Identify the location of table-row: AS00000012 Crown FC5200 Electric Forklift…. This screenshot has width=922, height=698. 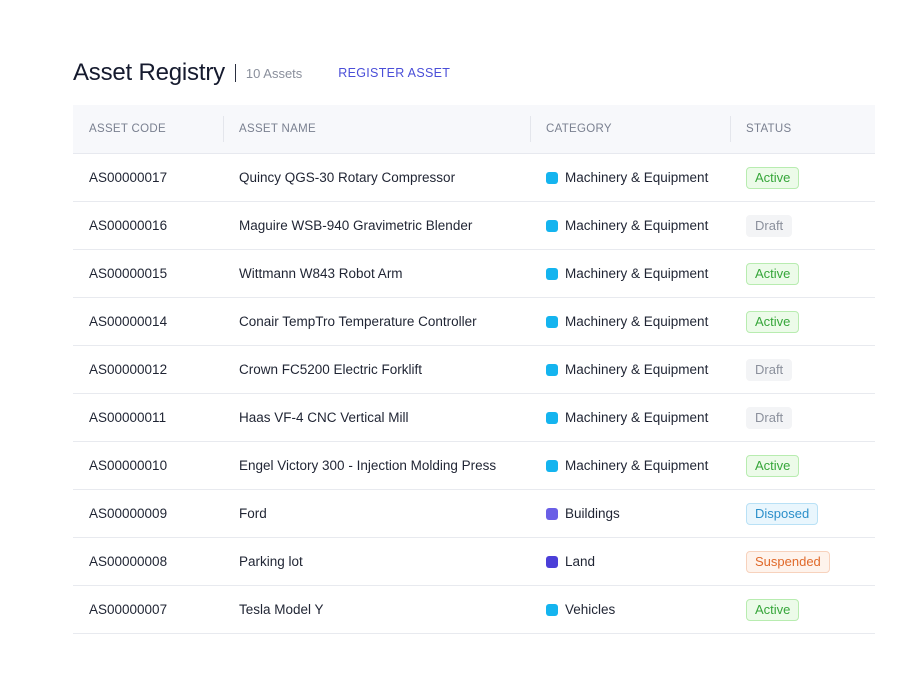
(474, 370).